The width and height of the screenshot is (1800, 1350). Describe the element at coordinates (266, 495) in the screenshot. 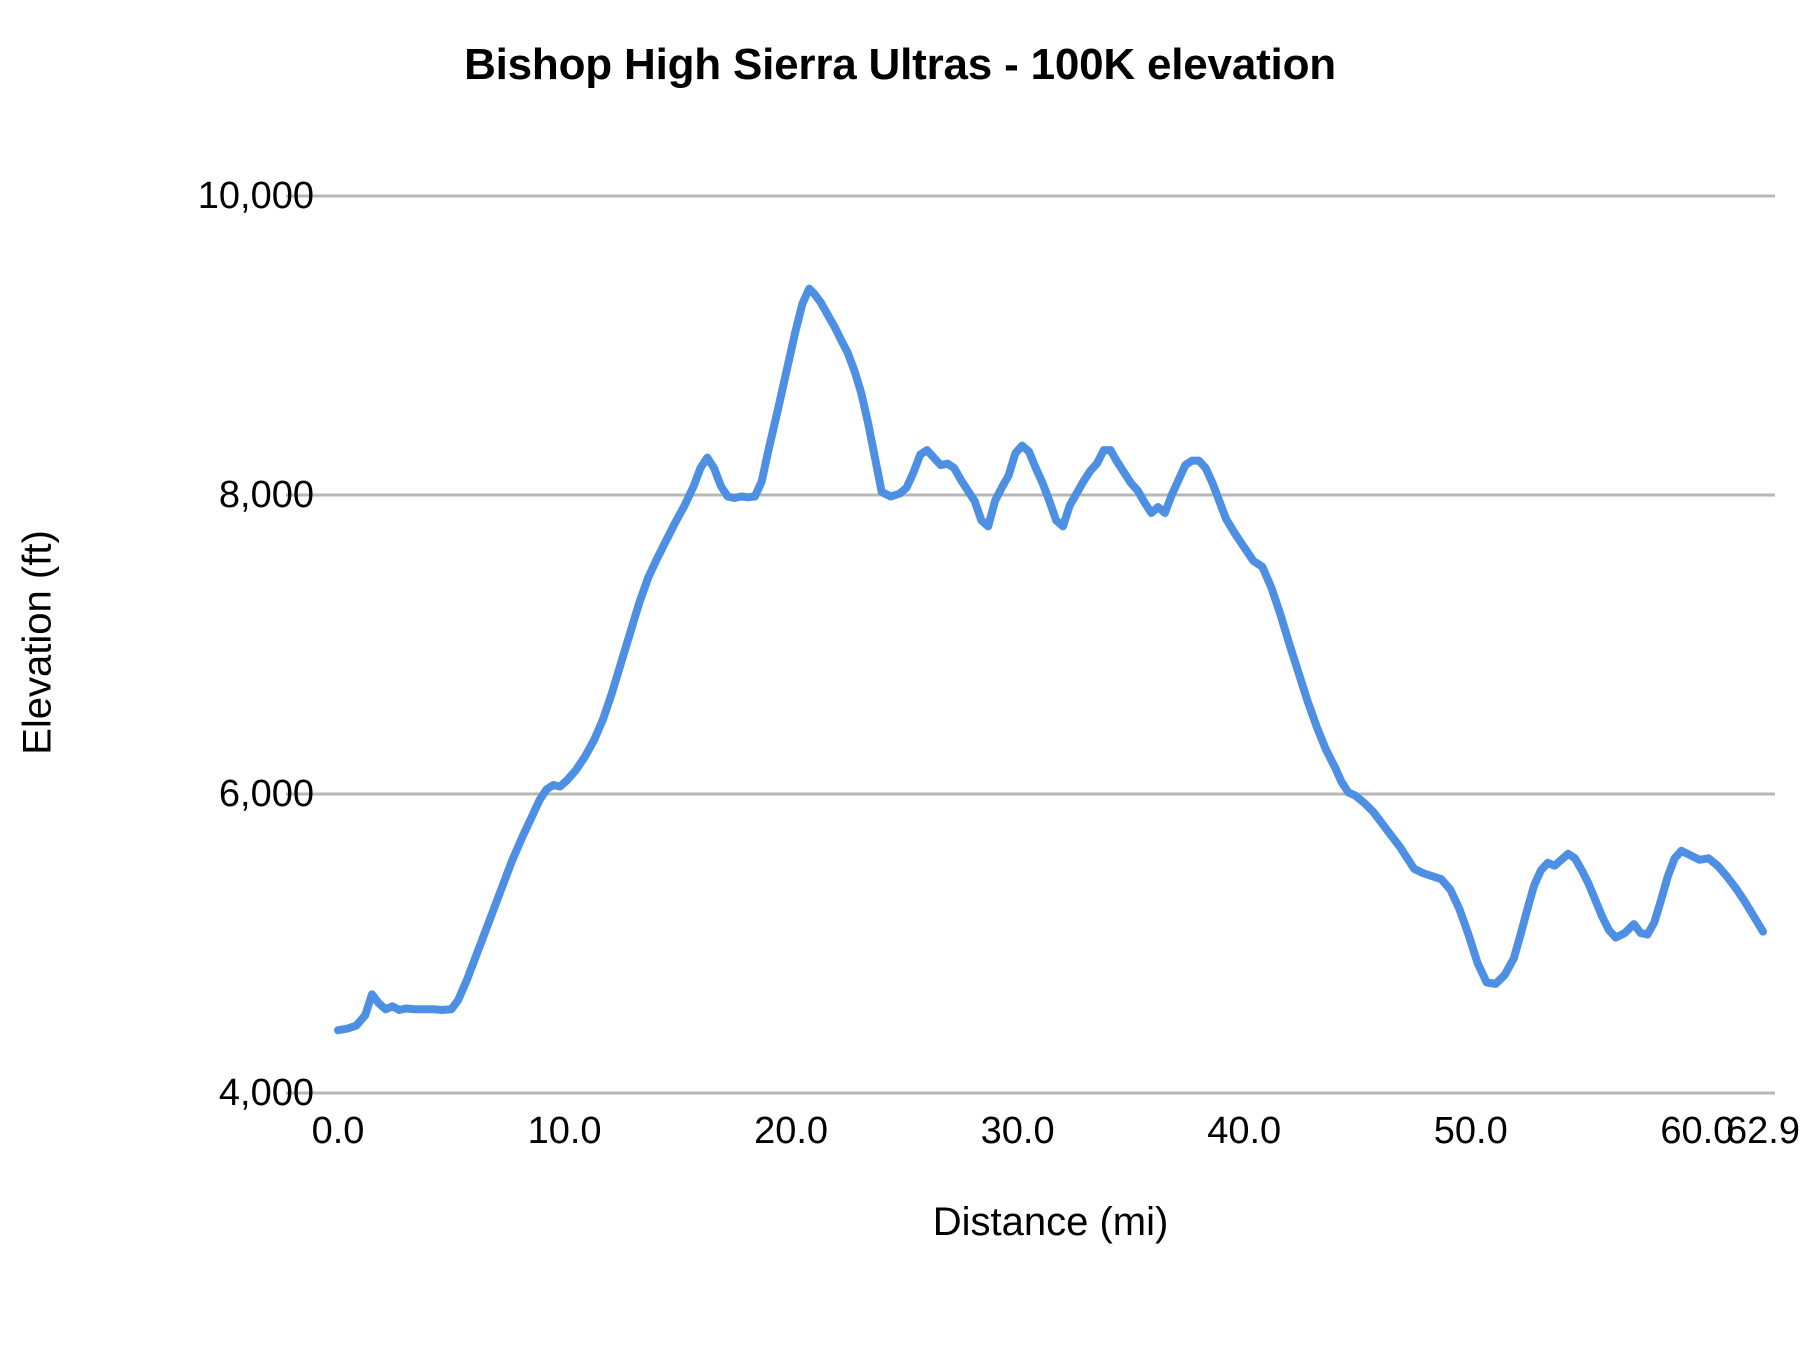

I see `y-axis-tick-label: 8,000` at that location.